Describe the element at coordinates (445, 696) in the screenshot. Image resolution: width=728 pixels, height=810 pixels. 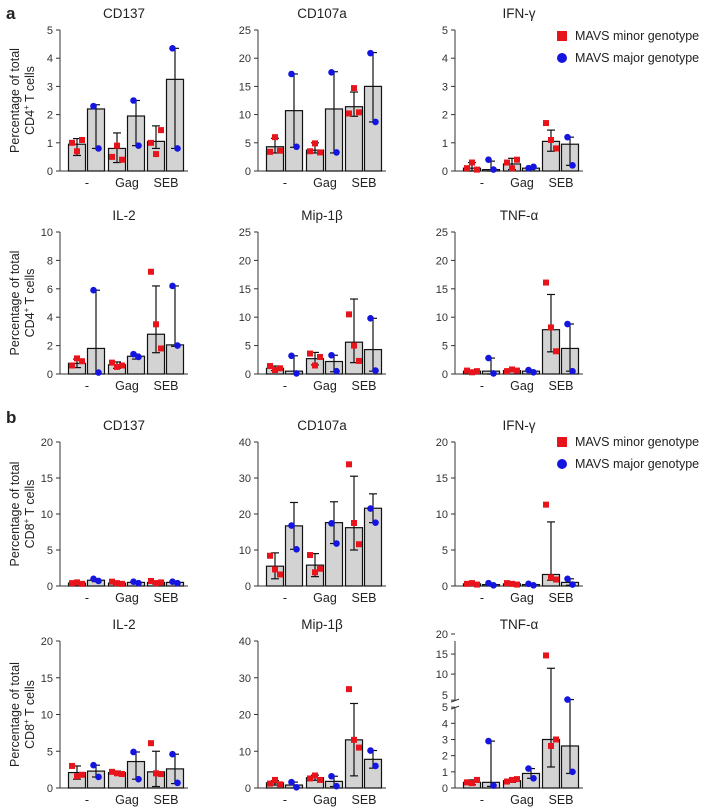
I see `y-tick-label: 5` at that location.